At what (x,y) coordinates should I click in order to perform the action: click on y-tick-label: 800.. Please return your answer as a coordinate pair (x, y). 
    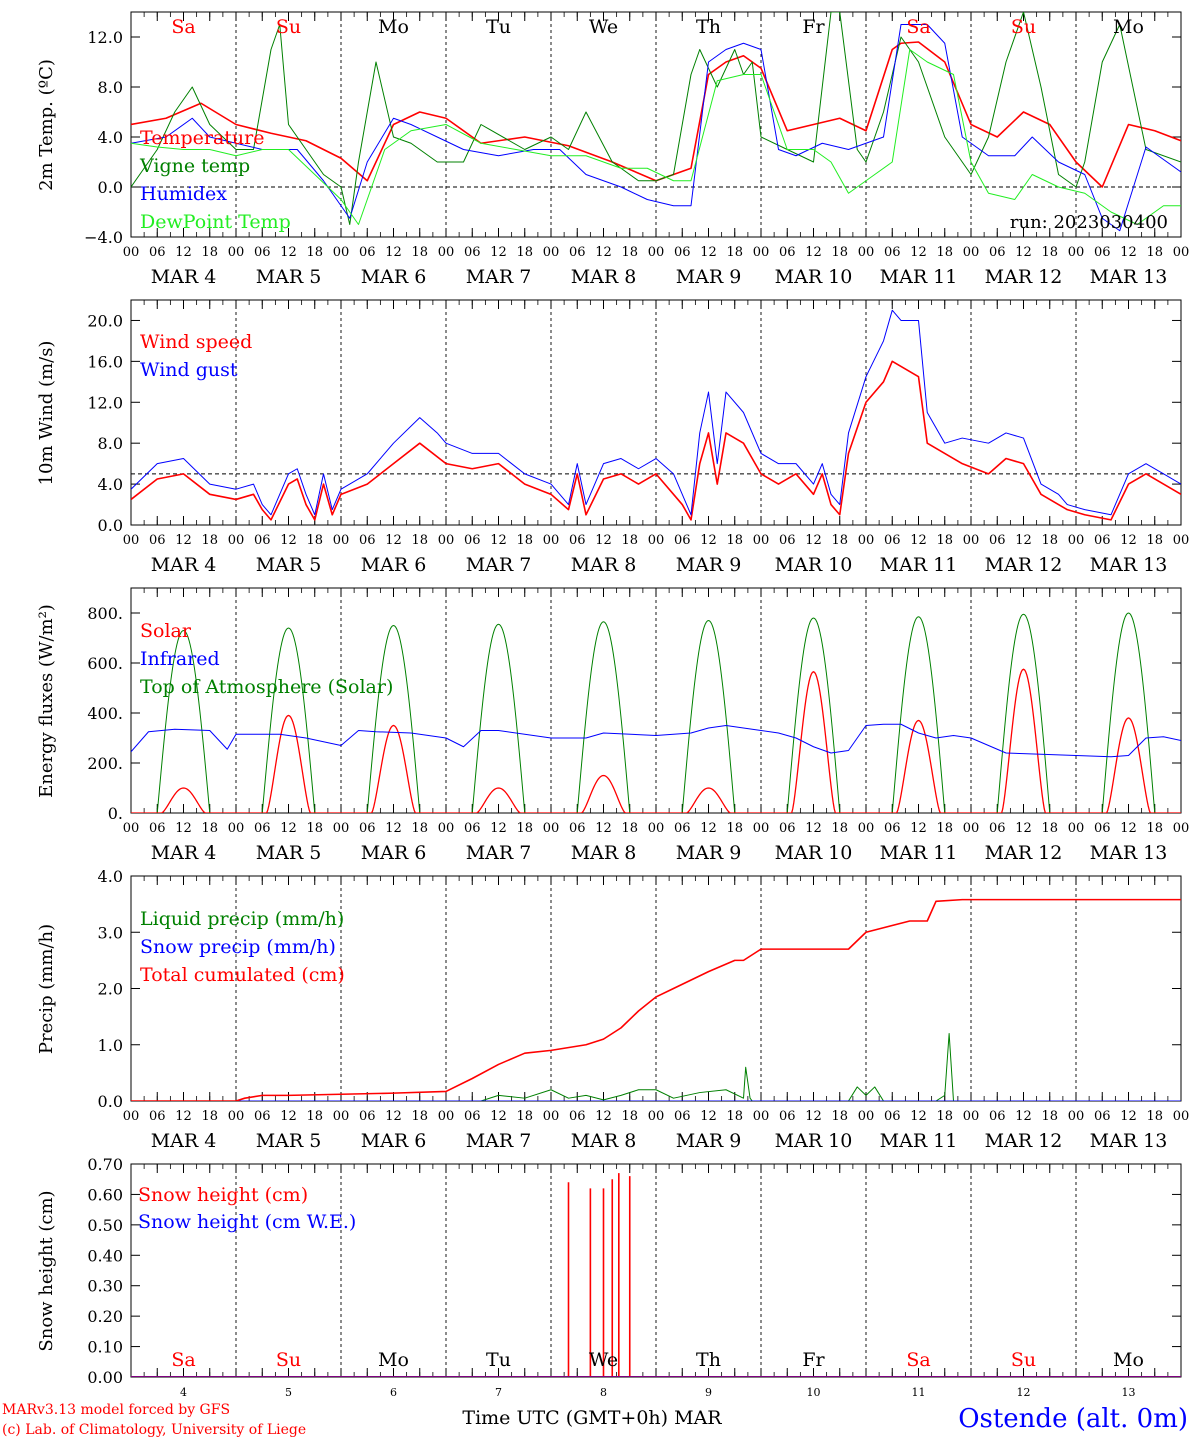
    Looking at the image, I should click on (105, 613).